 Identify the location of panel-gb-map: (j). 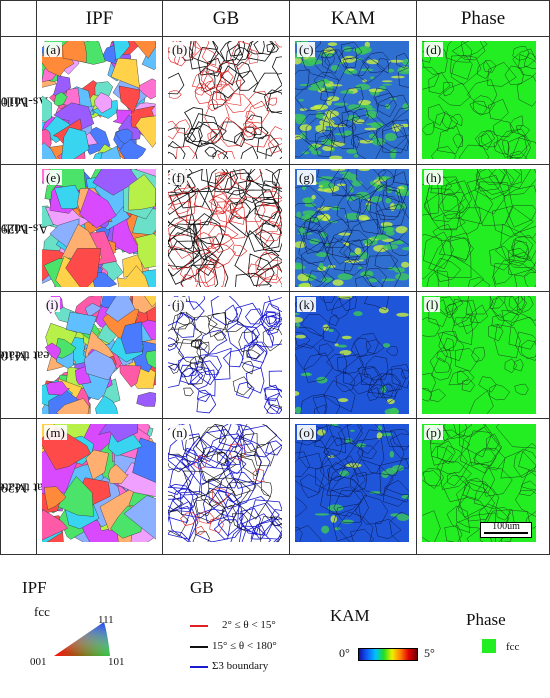
(225, 355).